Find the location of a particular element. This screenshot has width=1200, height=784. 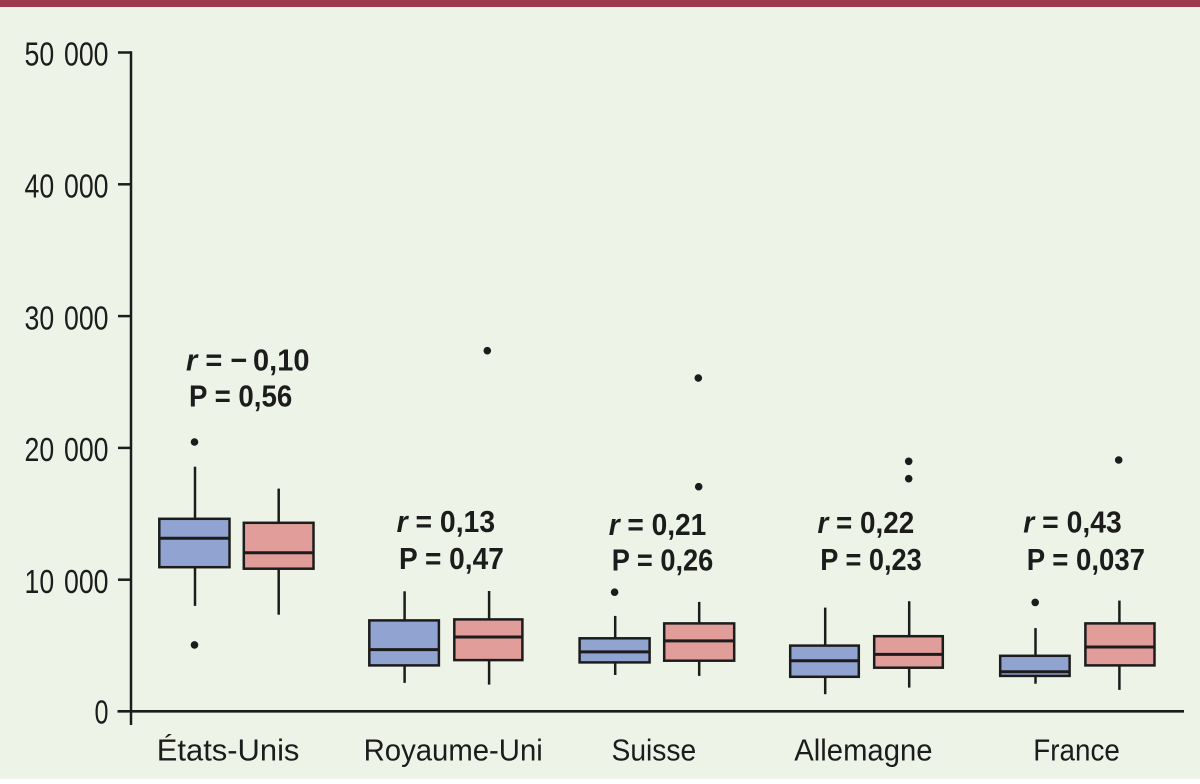

svg-text: Royaume-Uni is located at coordinates (453, 750).